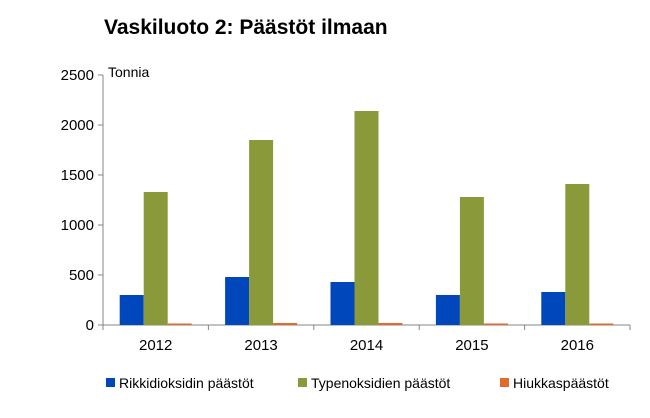 Image resolution: width=650 pixels, height=418 pixels. What do you see at coordinates (90, 325) in the screenshot?
I see `y-tick-label: 0` at bounding box center [90, 325].